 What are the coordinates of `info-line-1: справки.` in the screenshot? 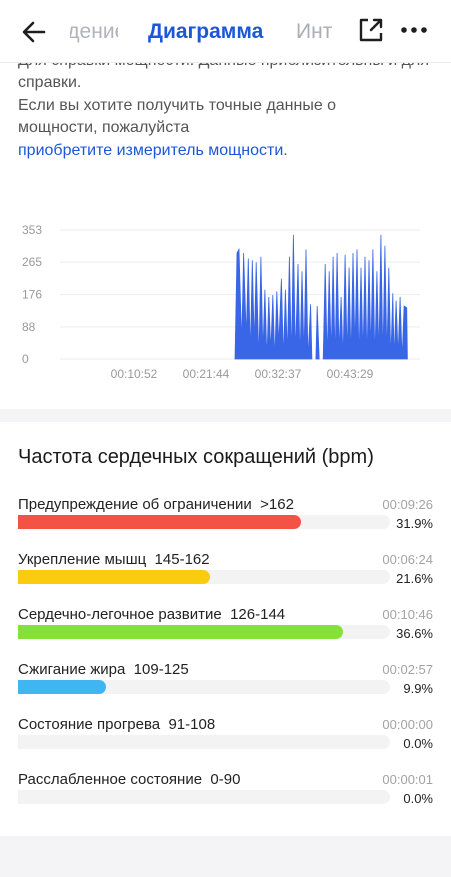 It's located at (50, 82).